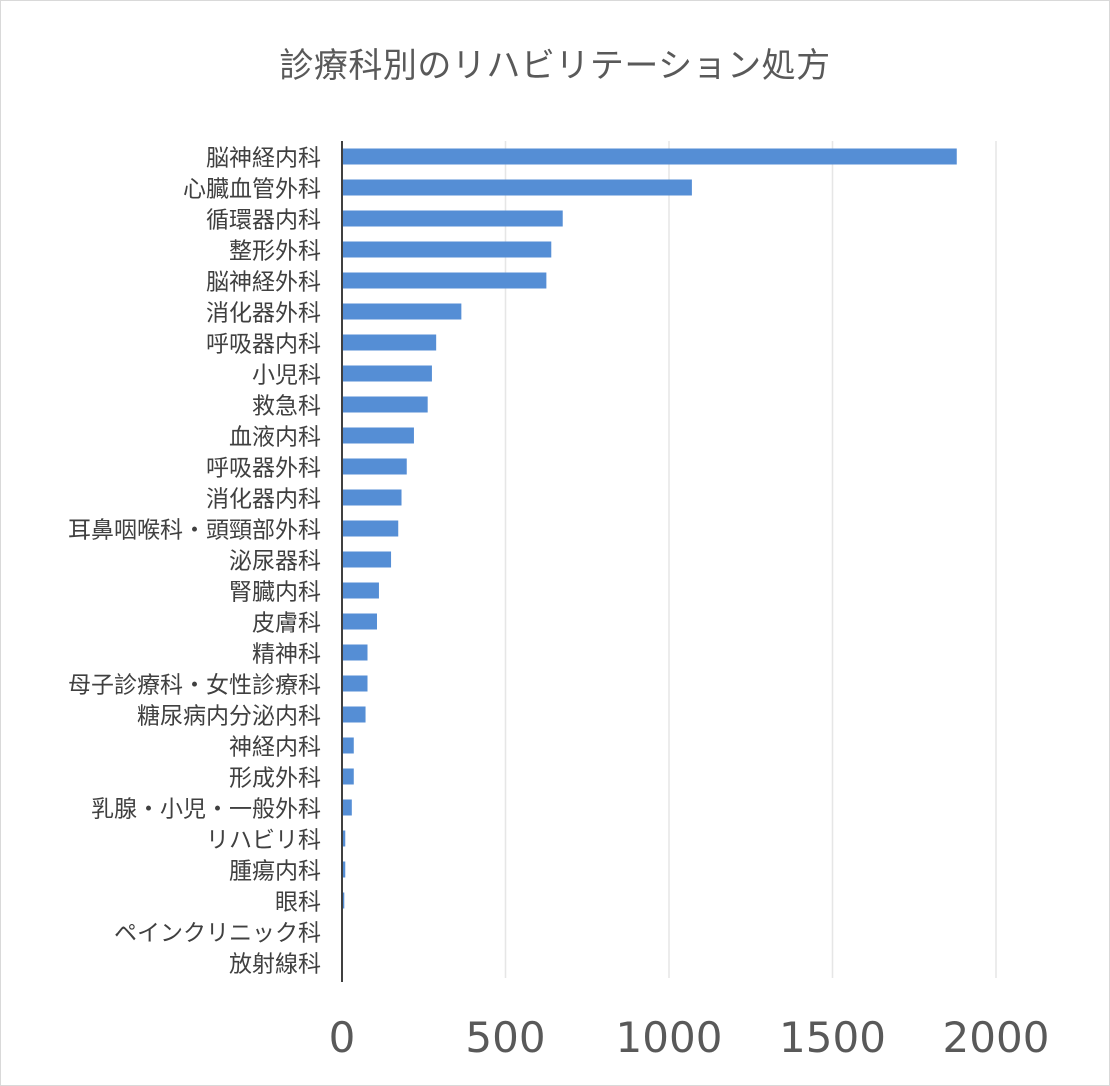  Describe the element at coordinates (286, 624) in the screenshot. I see `category-label: 皮膚科` at that location.